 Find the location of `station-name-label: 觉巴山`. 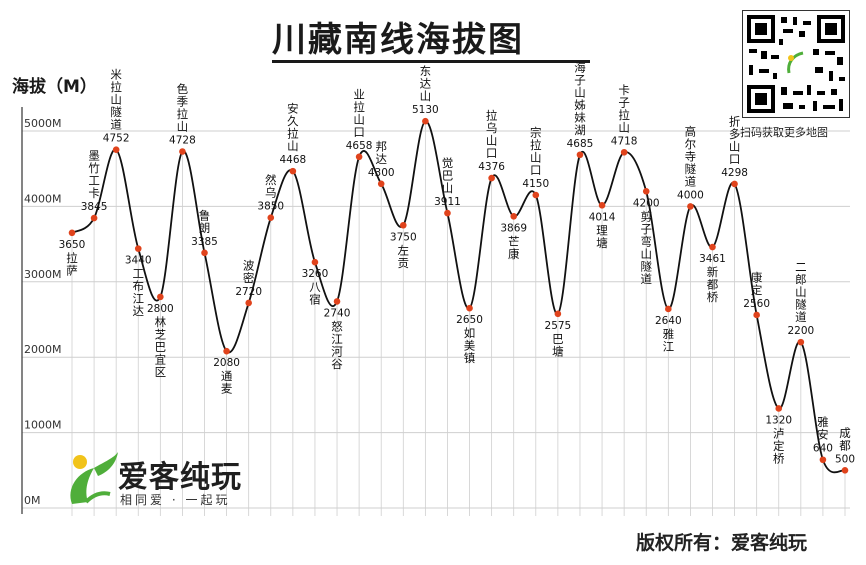

station-name-label: 觉巴山 is located at coordinates (448, 175).